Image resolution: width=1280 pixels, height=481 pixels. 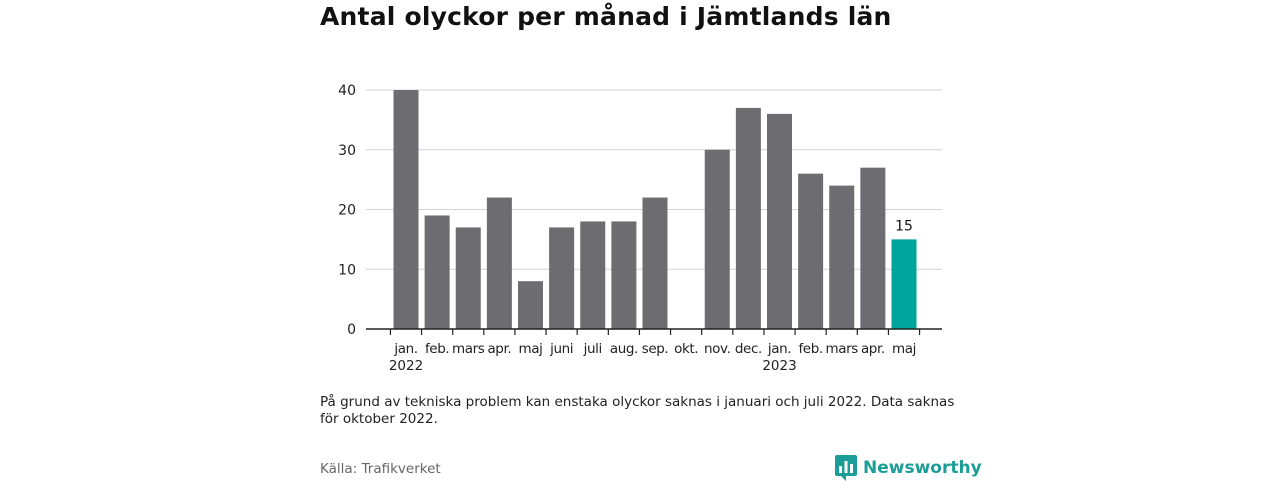 I want to click on y-tick-label: 20, so click(x=347, y=211).